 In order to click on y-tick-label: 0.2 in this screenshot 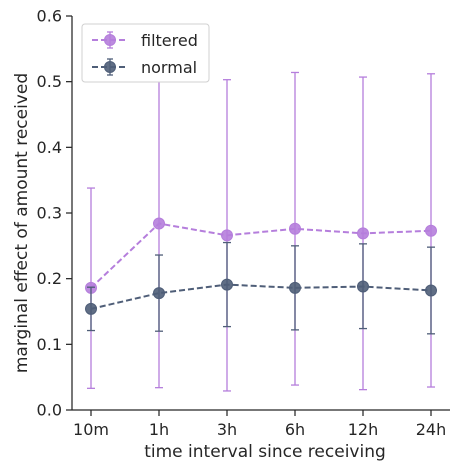, I will do `click(49, 278)`.